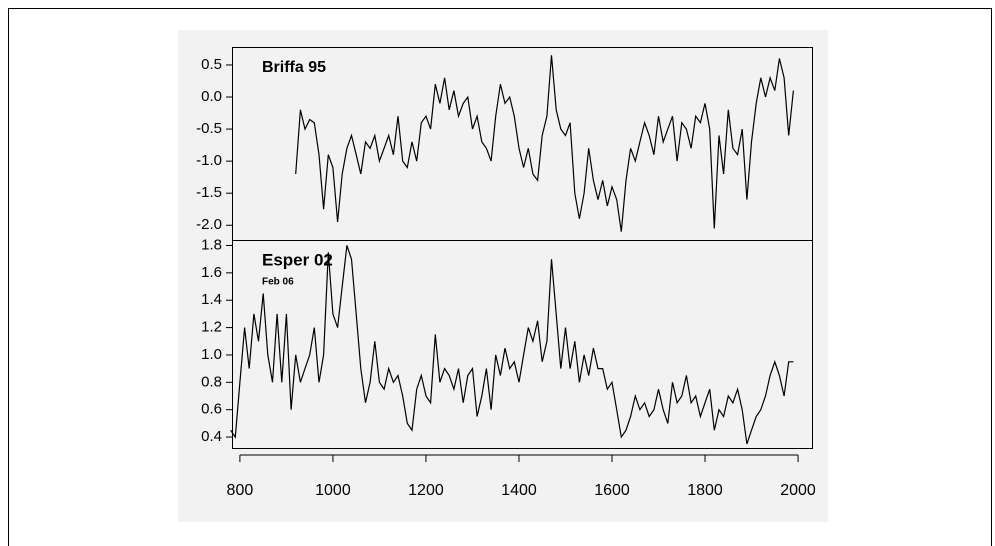 This screenshot has height=546, width=995. What do you see at coordinates (211, 354) in the screenshot?
I see `y-tick-label: 1.0` at bounding box center [211, 354].